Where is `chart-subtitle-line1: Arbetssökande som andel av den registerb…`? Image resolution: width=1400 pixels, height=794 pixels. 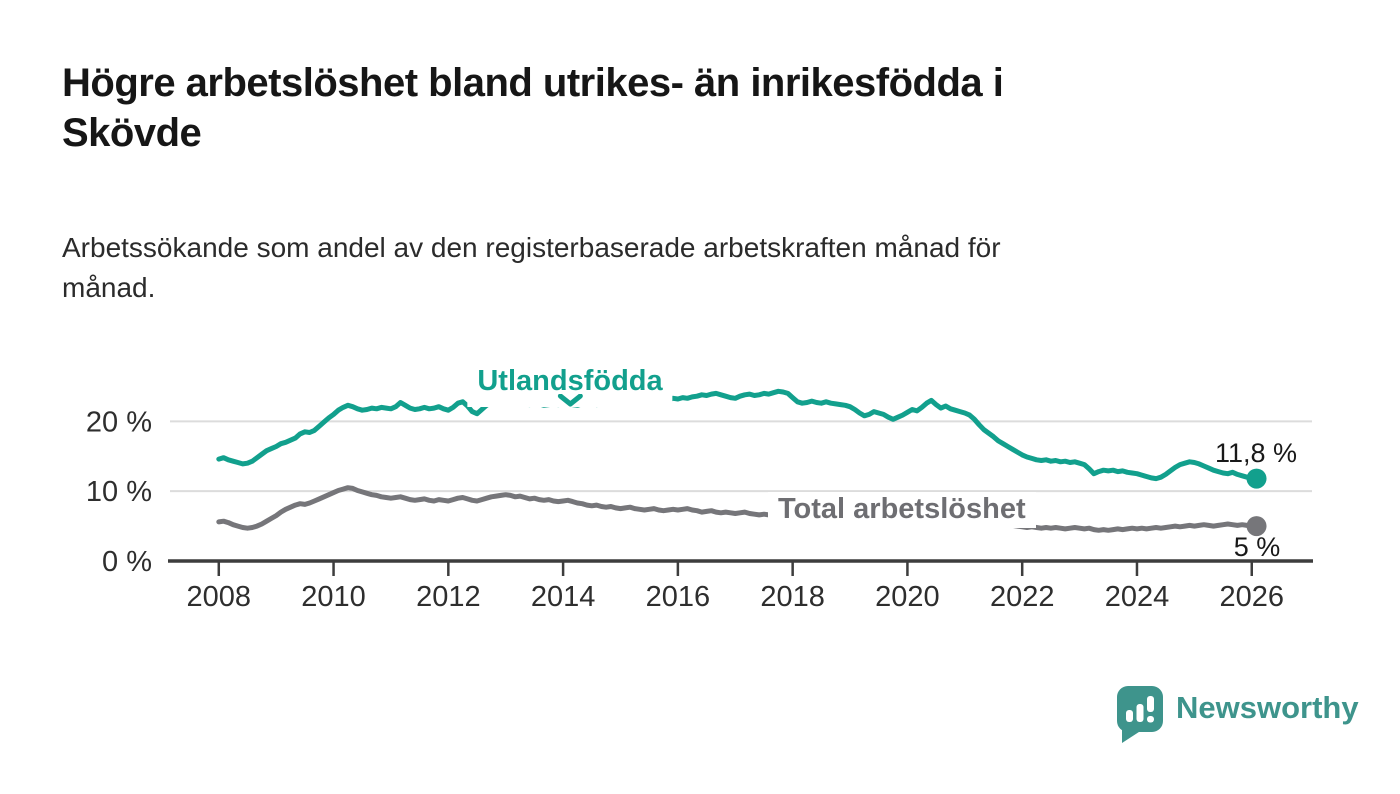 chart-subtitle-line1: Arbetssökande som andel av den registerb… is located at coordinates (531, 247).